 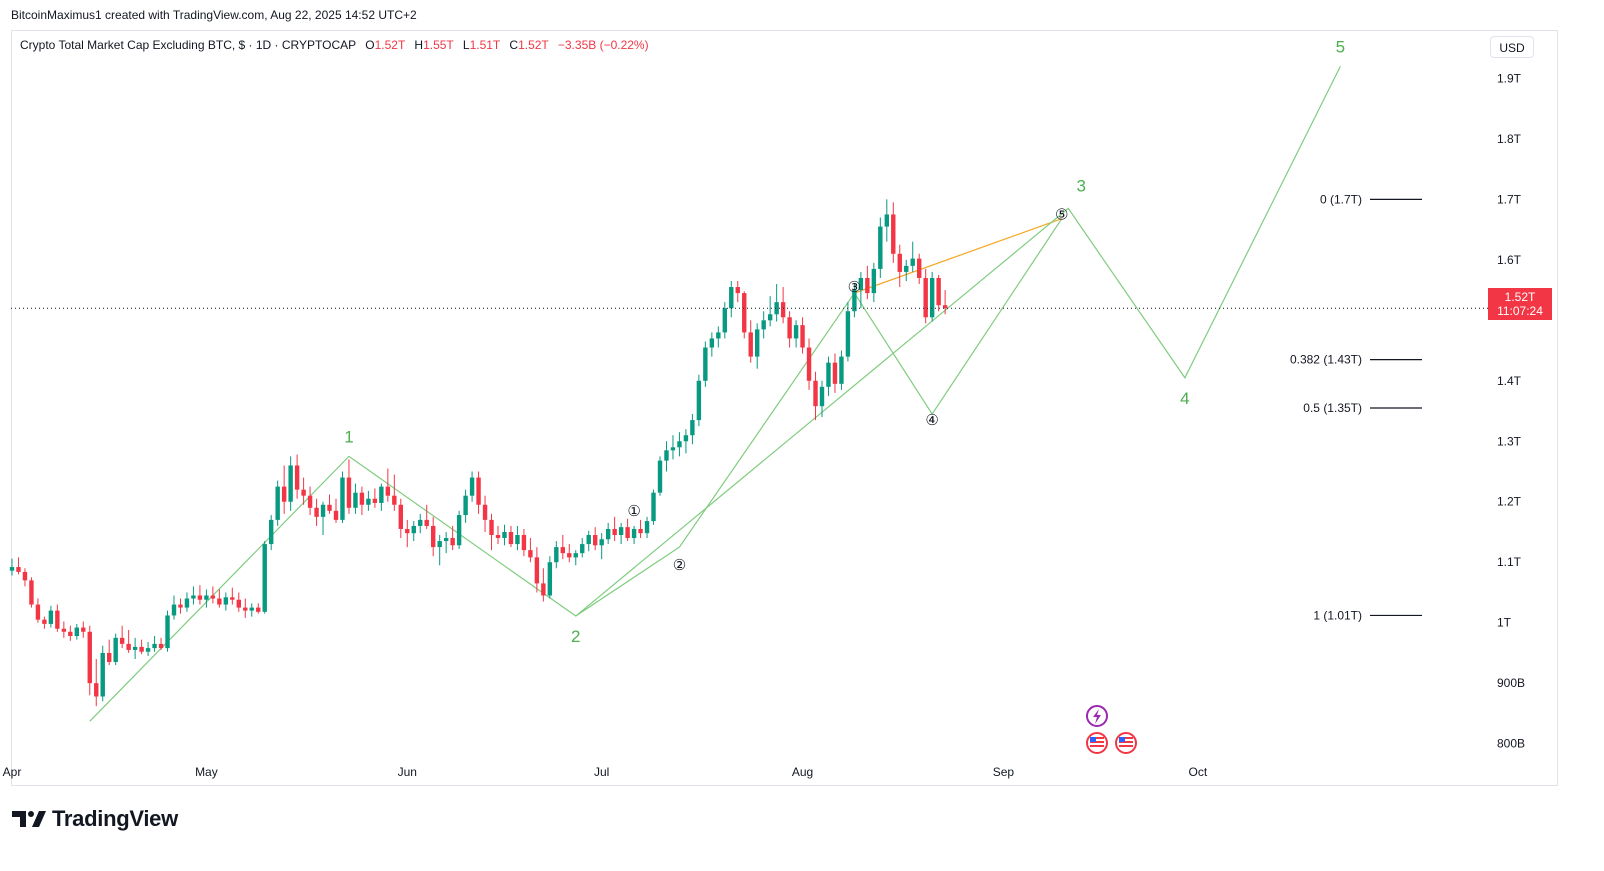 What do you see at coordinates (1097, 716) in the screenshot?
I see `lightning-event-icon` at bounding box center [1097, 716].